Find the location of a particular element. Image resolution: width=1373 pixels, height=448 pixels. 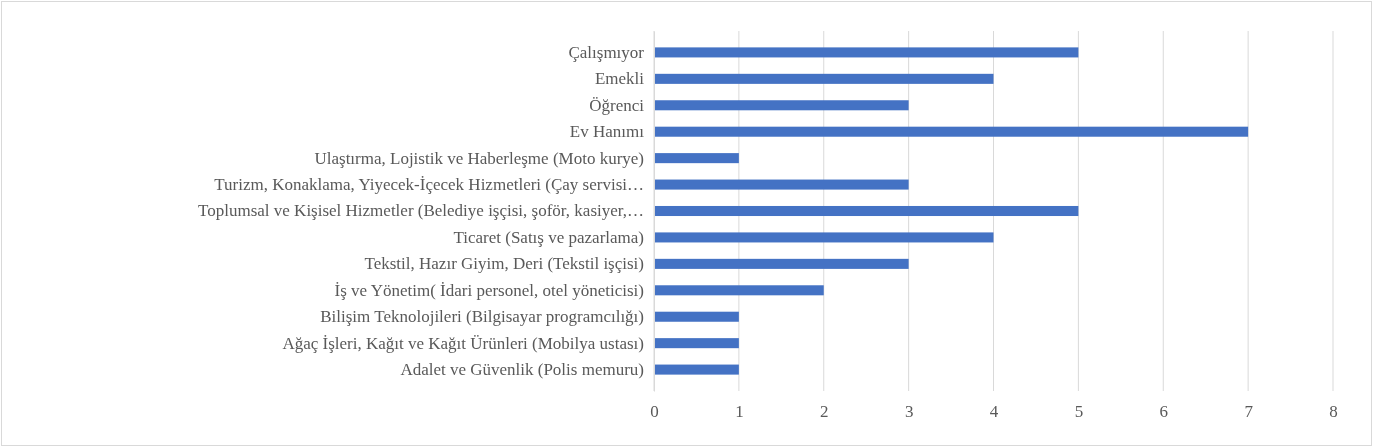

y-tick-label: Çalışmıyor is located at coordinates (606, 52).